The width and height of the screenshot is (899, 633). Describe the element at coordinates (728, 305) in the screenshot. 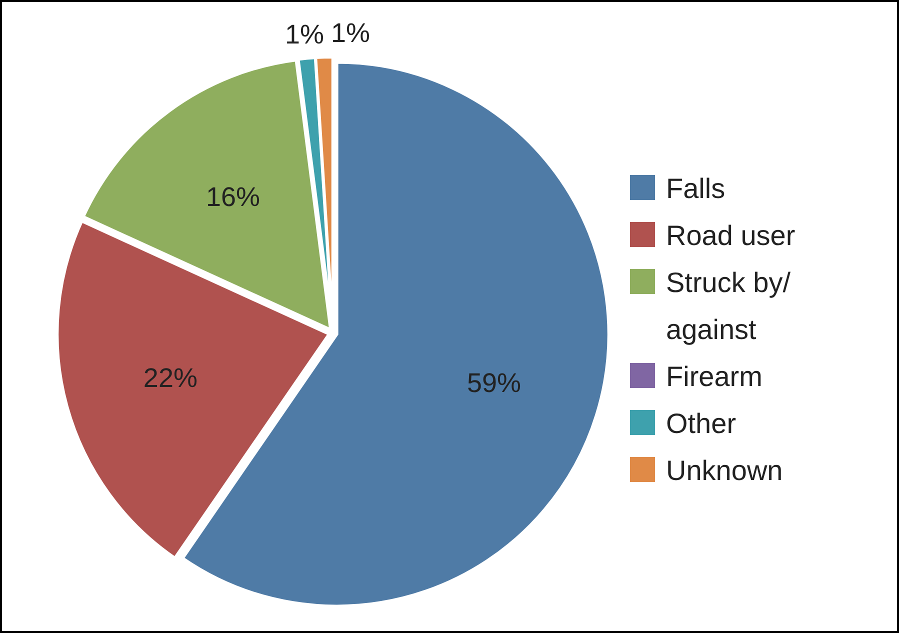

I see `legend-label: Struck by/ against` at that location.